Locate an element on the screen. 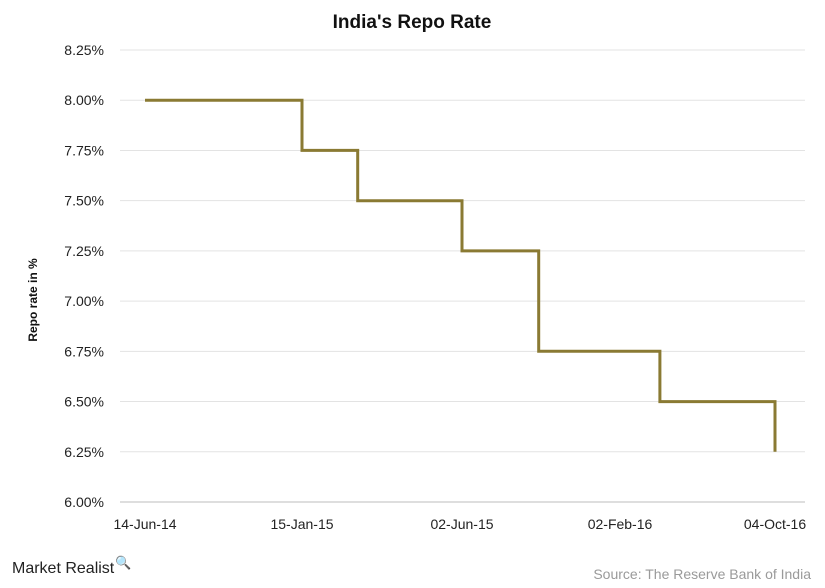 The height and width of the screenshot is (588, 825). y-tick-label: 8.25% is located at coordinates (84, 50).